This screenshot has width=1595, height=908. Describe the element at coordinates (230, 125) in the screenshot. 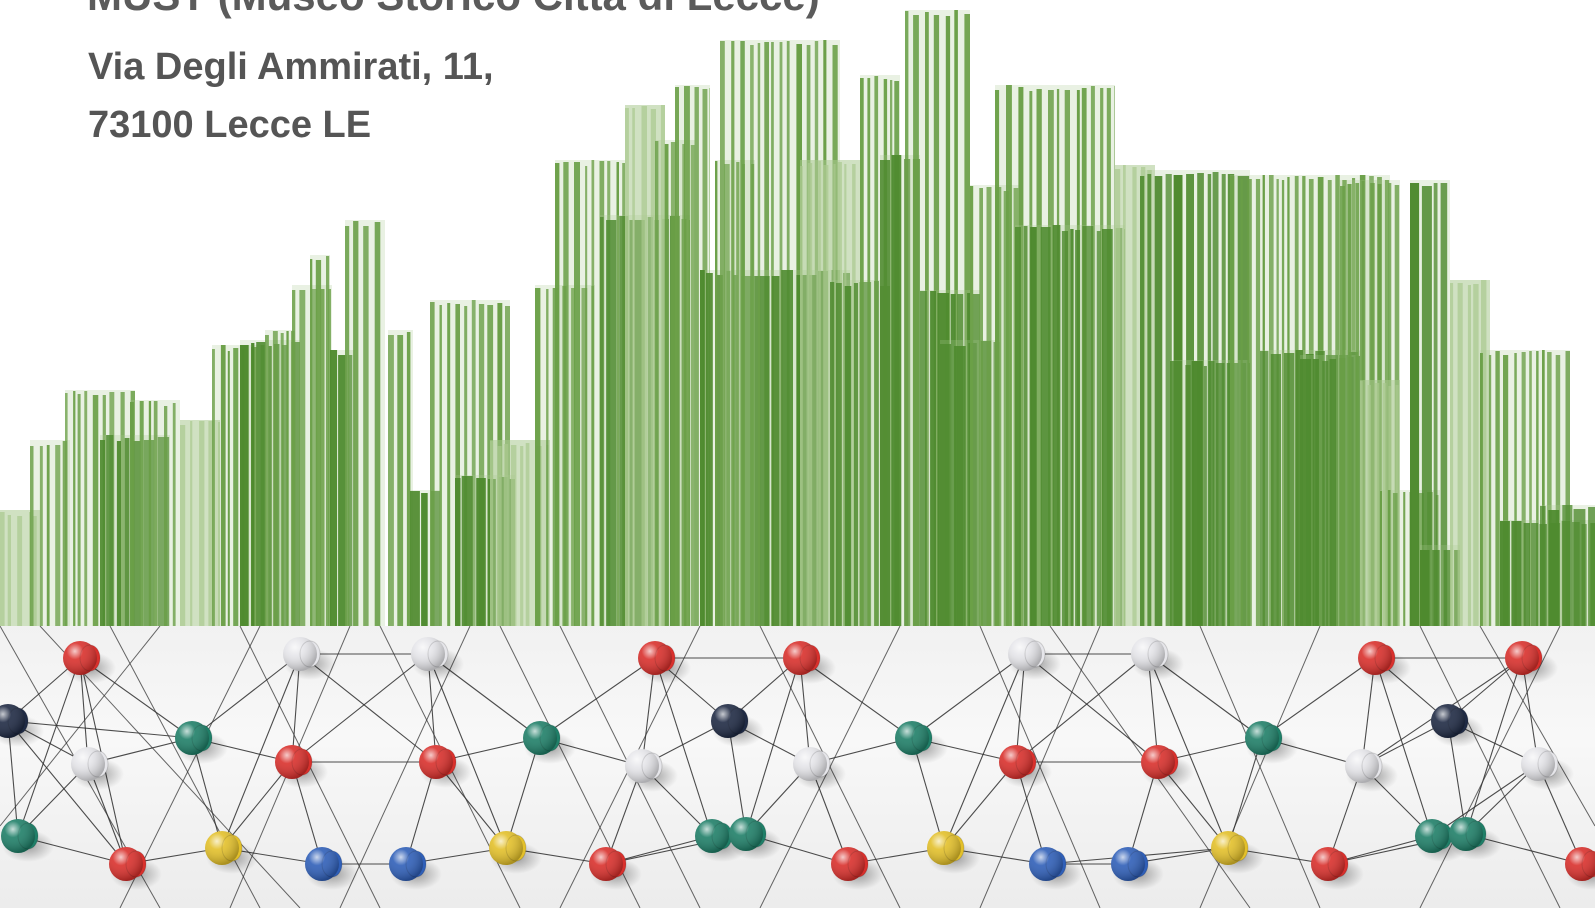

I see `address-line-city: 73100 Lecce LE` at that location.